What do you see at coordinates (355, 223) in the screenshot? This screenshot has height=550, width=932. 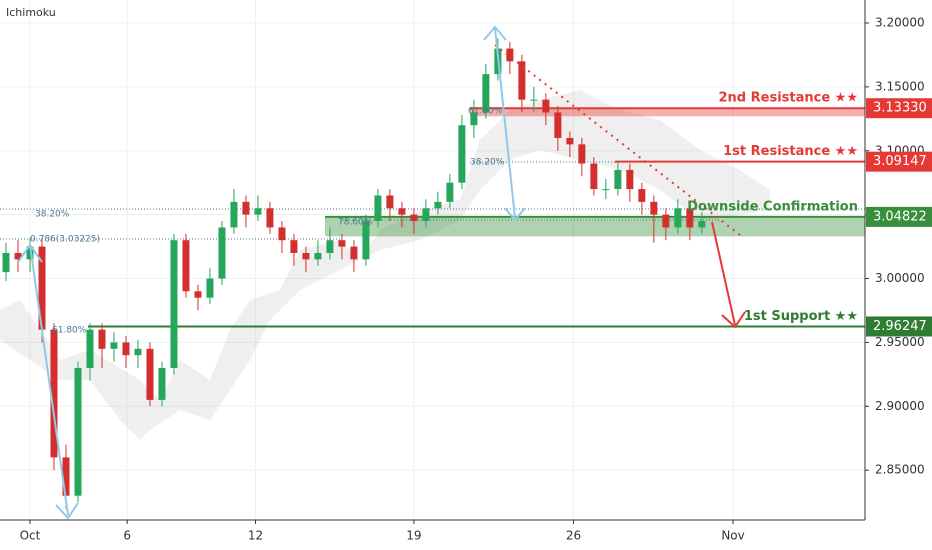 I see `fib-label: 78.60%` at bounding box center [355, 223].